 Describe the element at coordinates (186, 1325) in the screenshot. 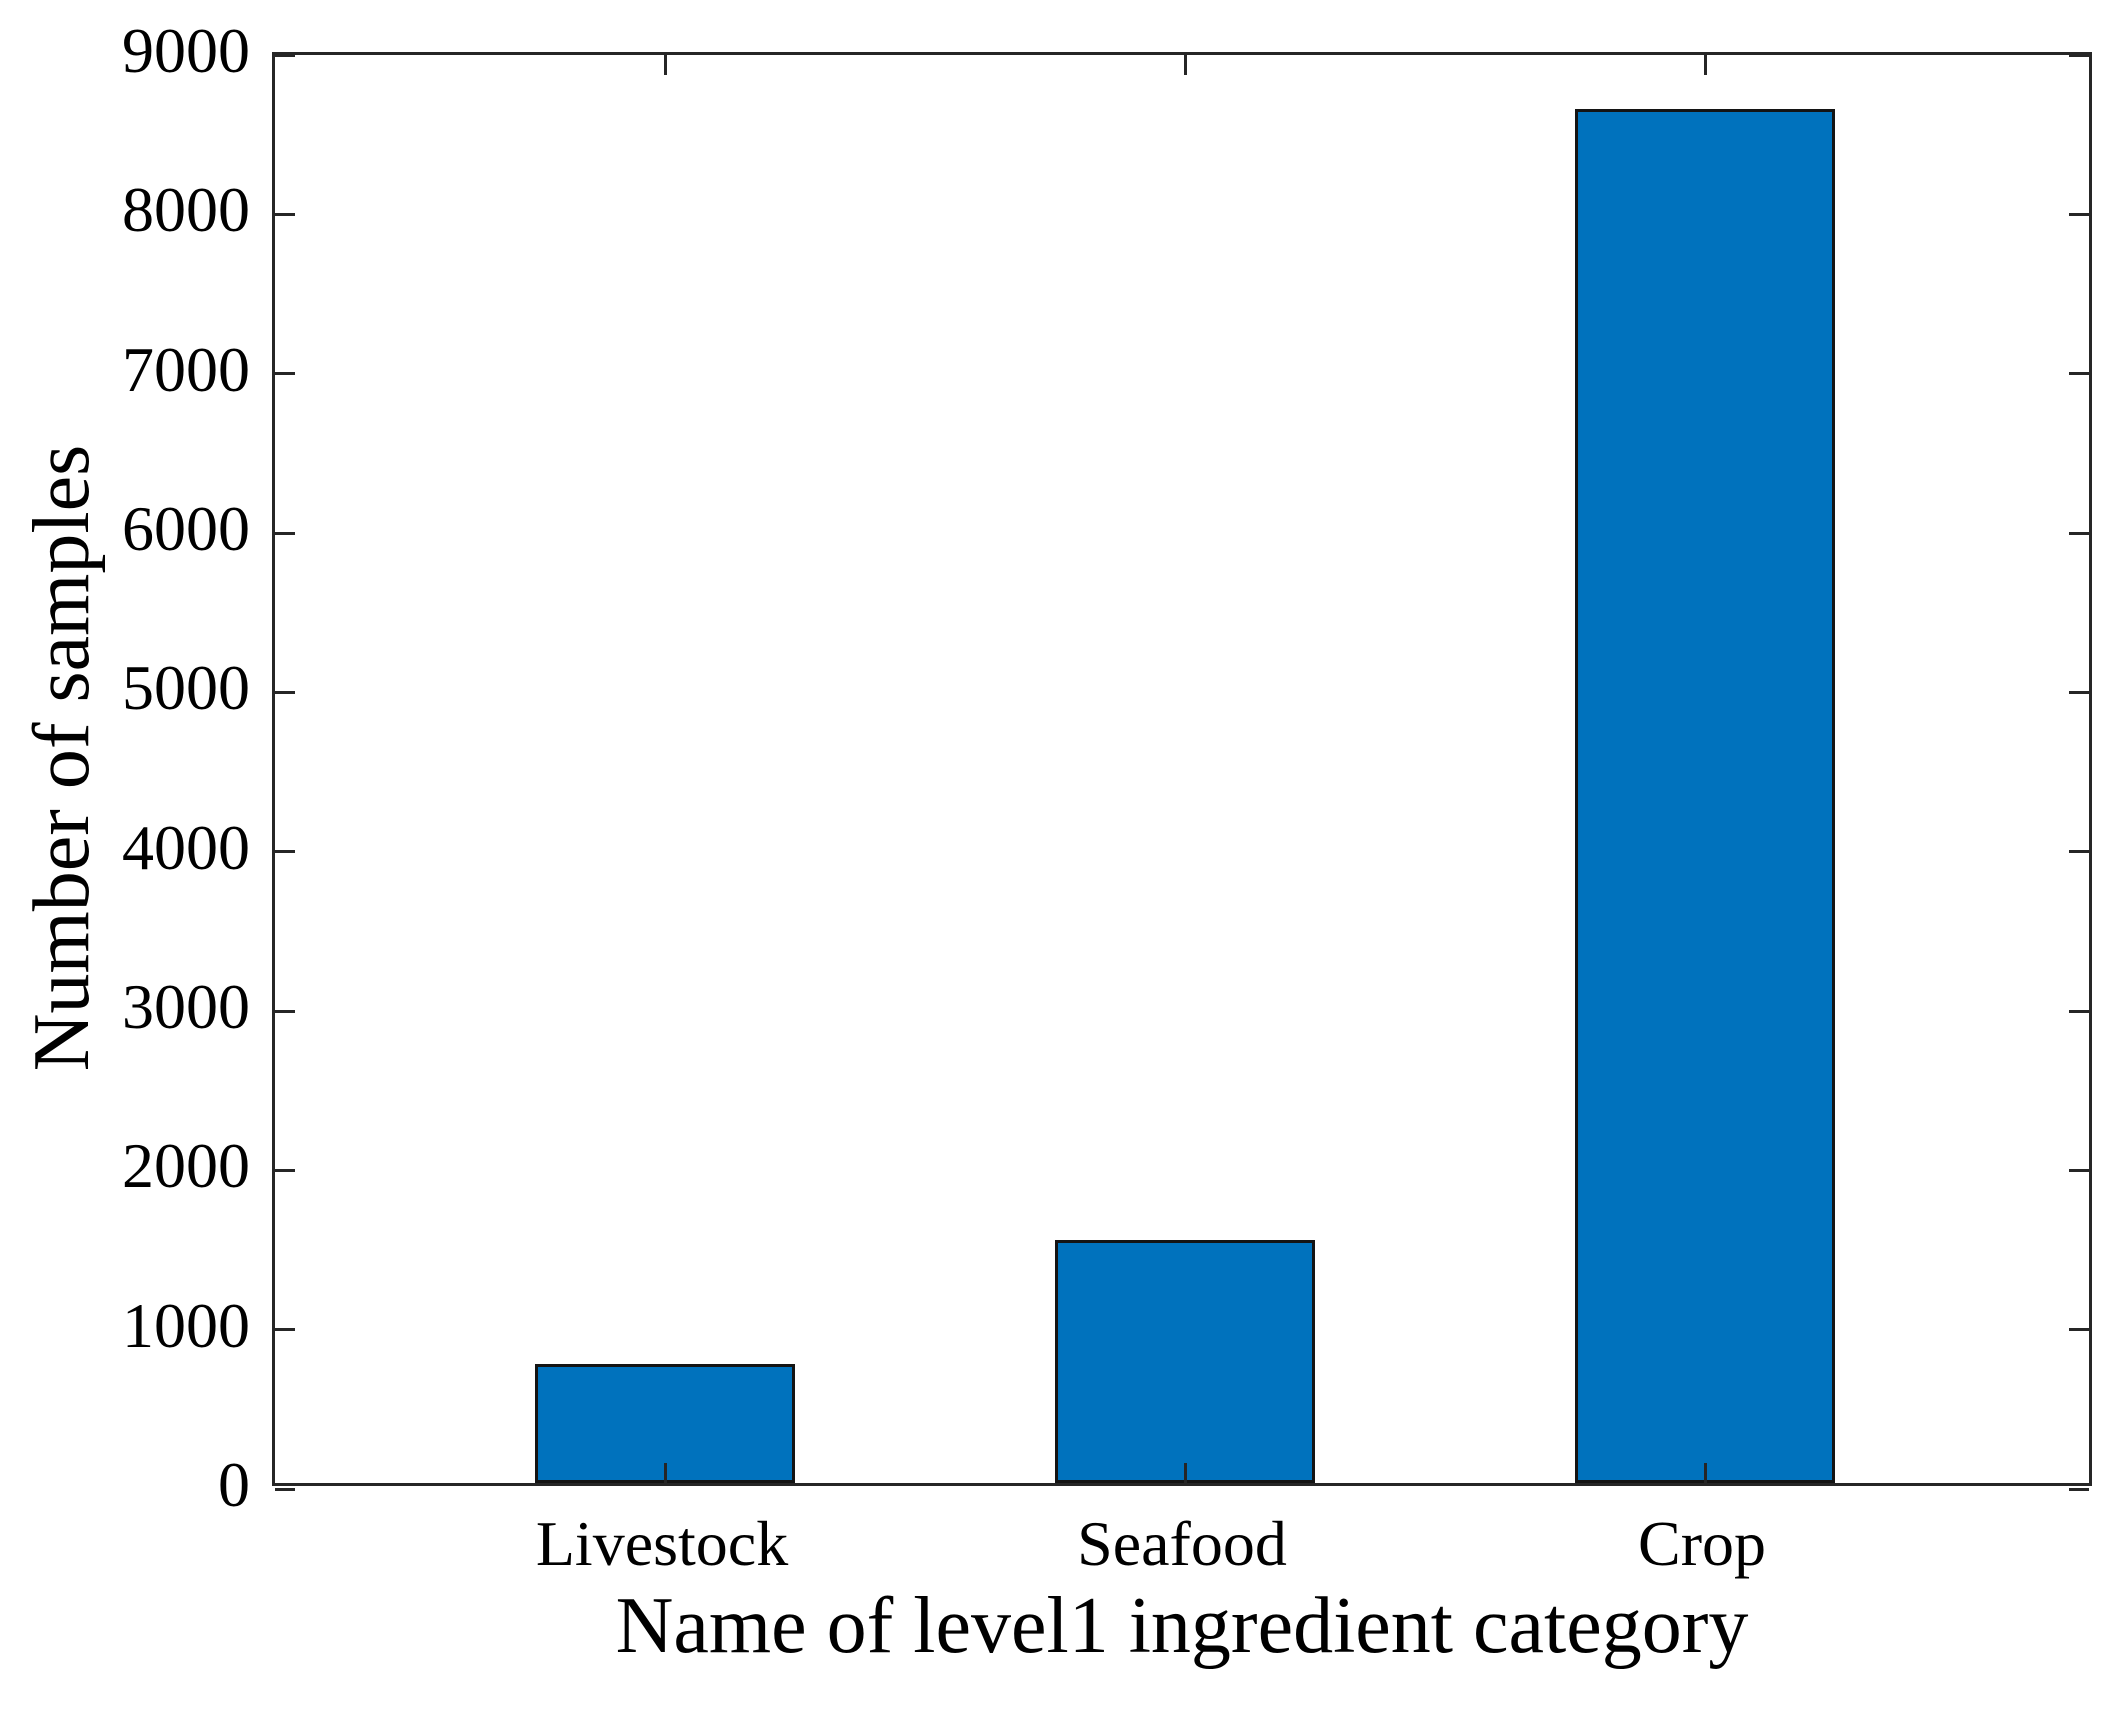

I see `y-tick-label: 1000` at that location.